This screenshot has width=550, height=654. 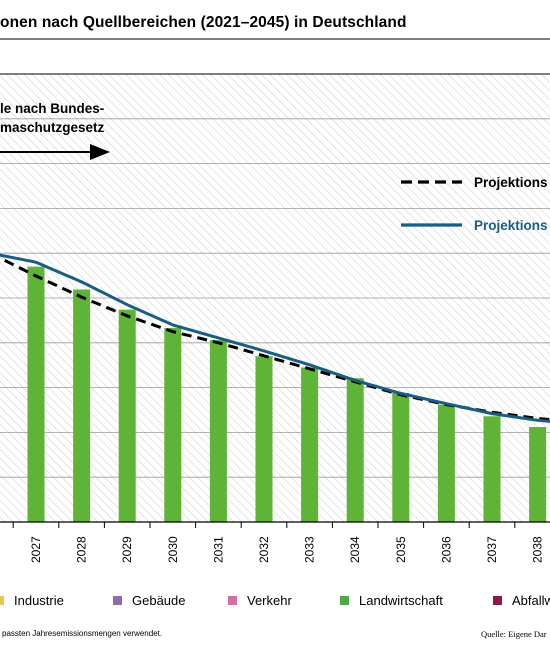 I want to click on x-tick-label-2032: 2032, so click(x=264, y=549).